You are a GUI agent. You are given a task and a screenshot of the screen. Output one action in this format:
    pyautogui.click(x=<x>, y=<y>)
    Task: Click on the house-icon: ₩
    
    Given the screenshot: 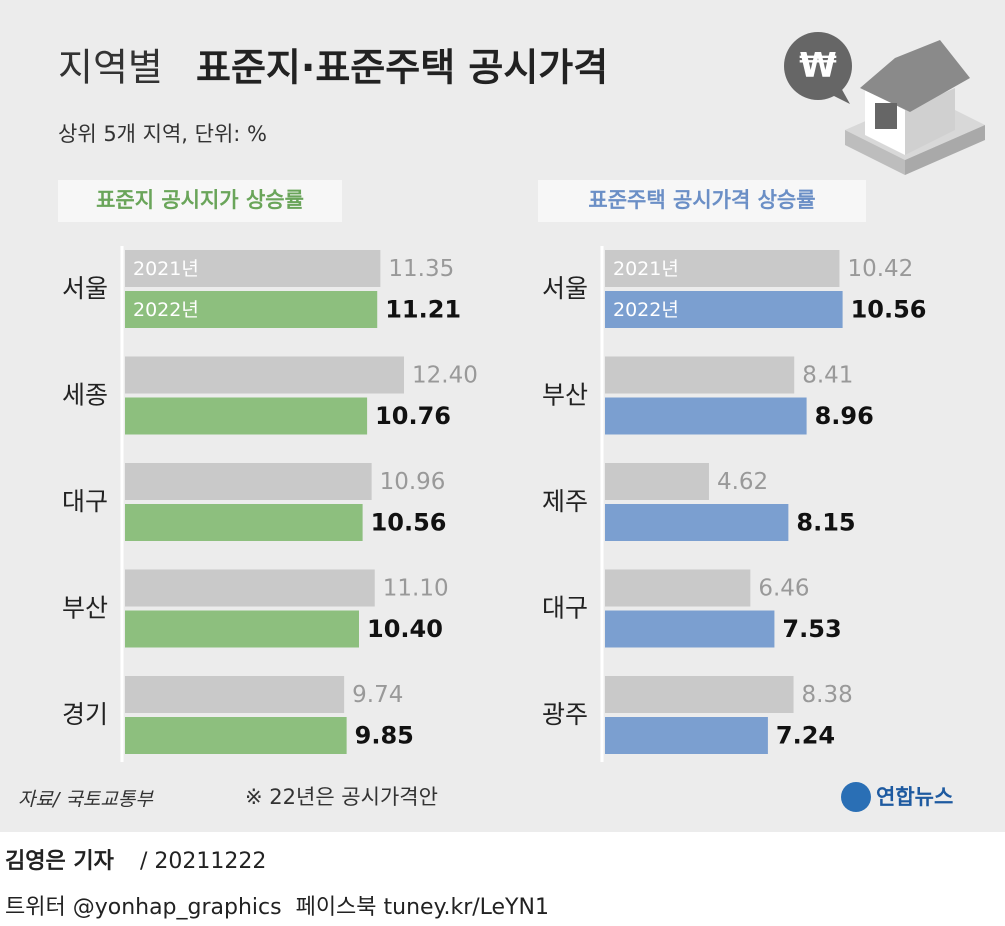 What is the action you would take?
    pyautogui.click(x=884, y=103)
    